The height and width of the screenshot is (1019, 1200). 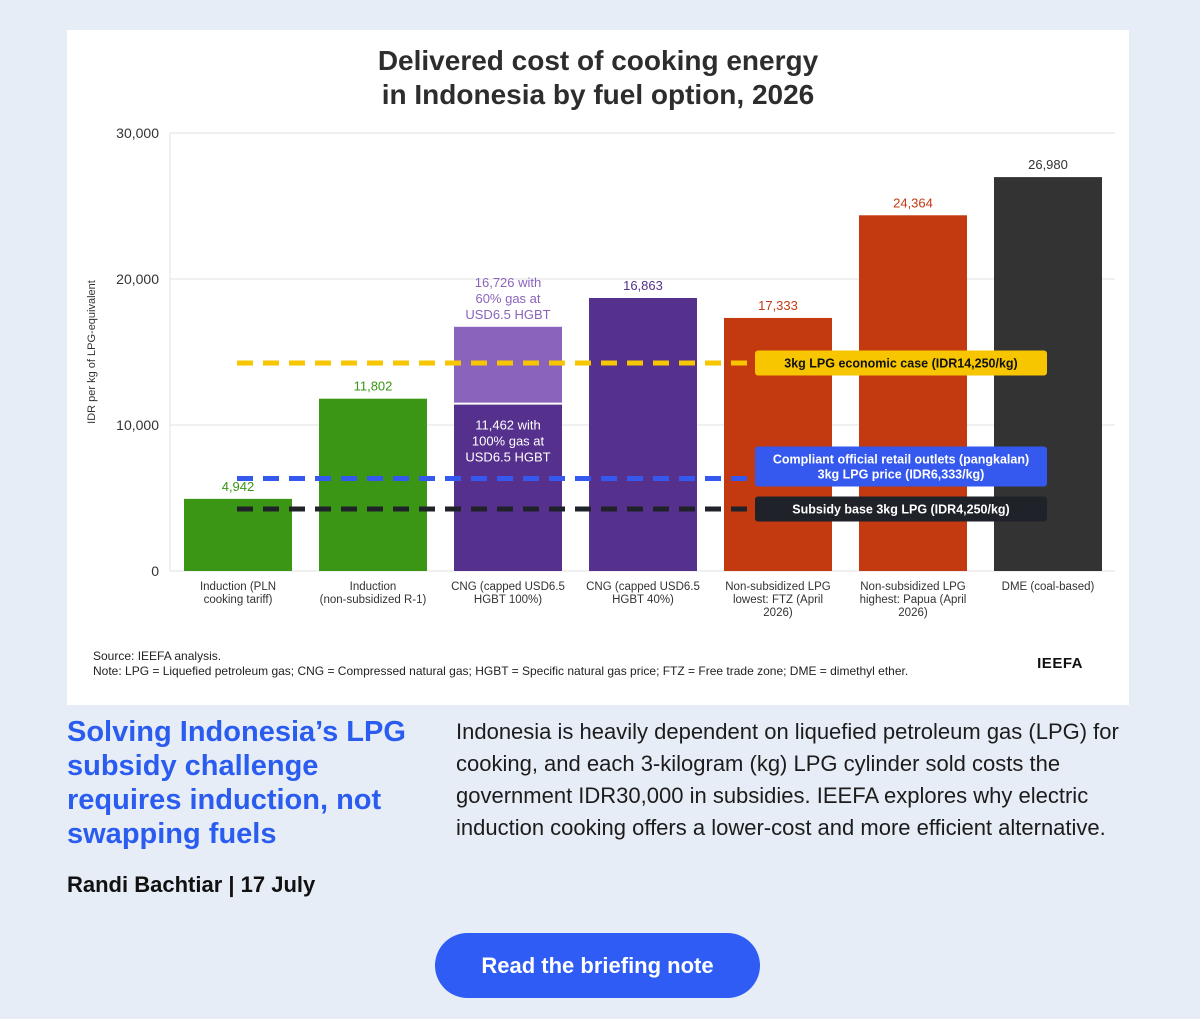 I want to click on data-label: 60% gas at, so click(x=507, y=298).